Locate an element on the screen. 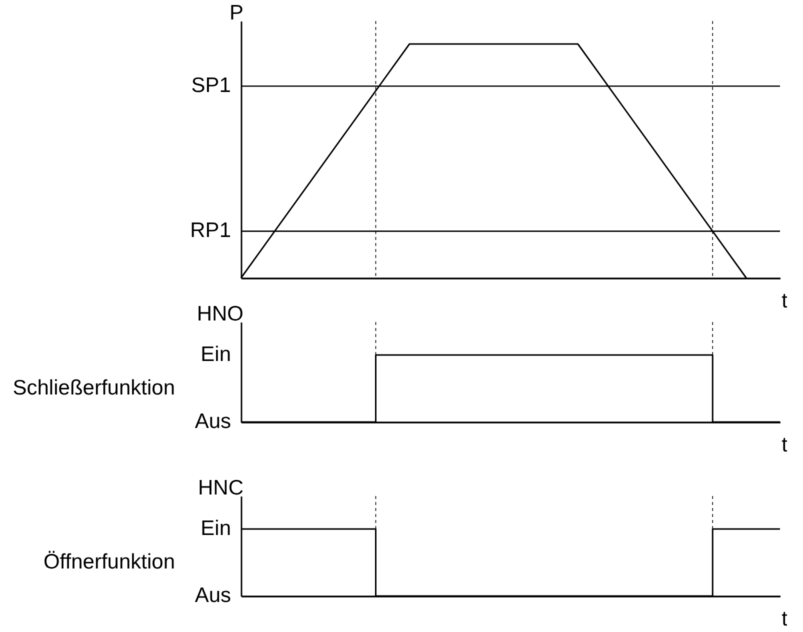 This screenshot has width=803, height=632. ref-line-label: SP1 is located at coordinates (211, 86).